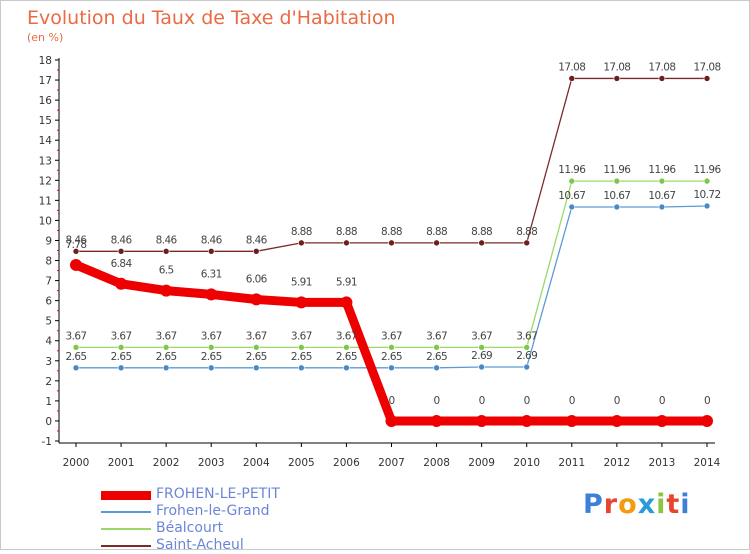  What do you see at coordinates (481, 463) in the screenshot?
I see `x-tick-label: 2009` at bounding box center [481, 463].